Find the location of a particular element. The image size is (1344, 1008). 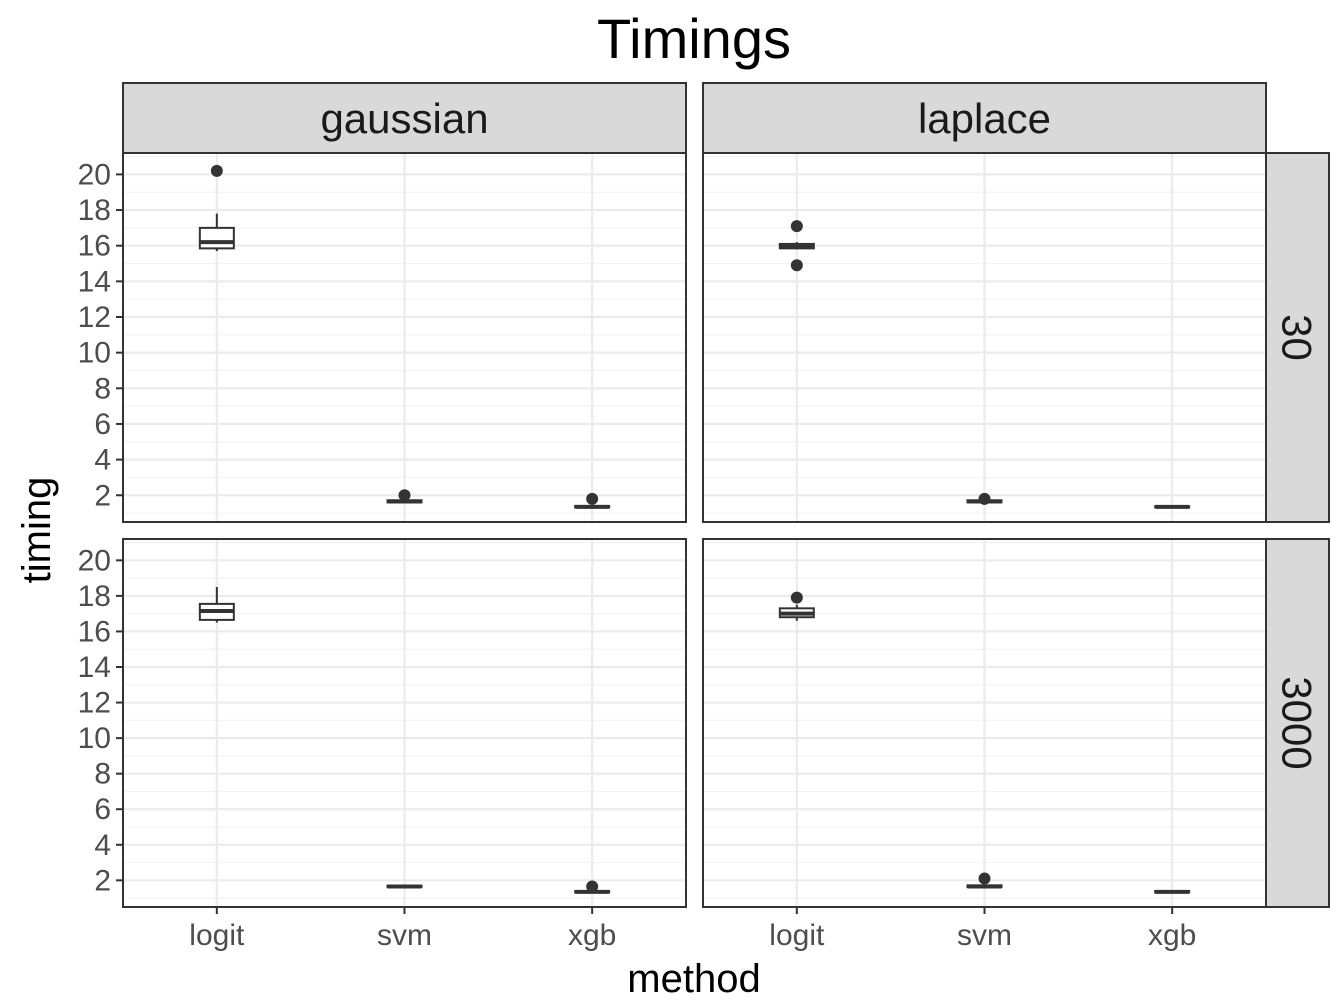

facet-label-col-0: gaussian is located at coordinates (404, 118).